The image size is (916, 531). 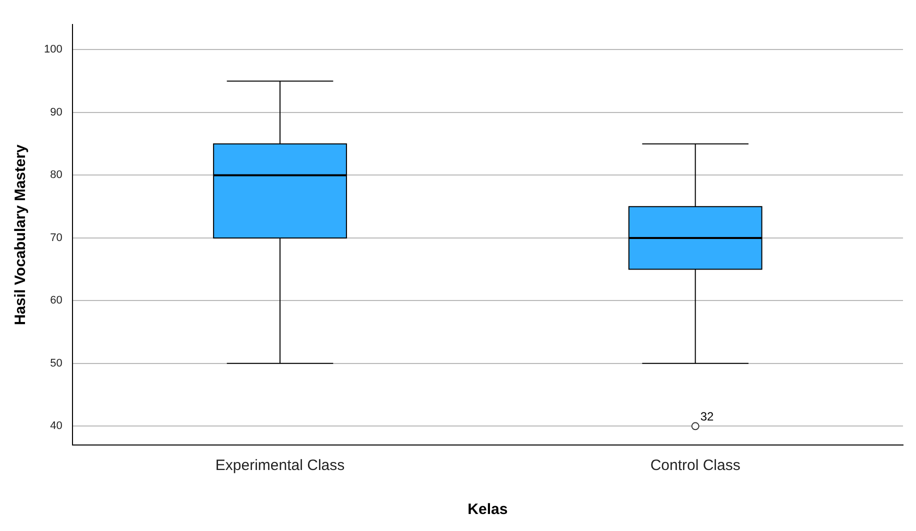 What do you see at coordinates (707, 416) in the screenshot?
I see `annotation: 32` at bounding box center [707, 416].